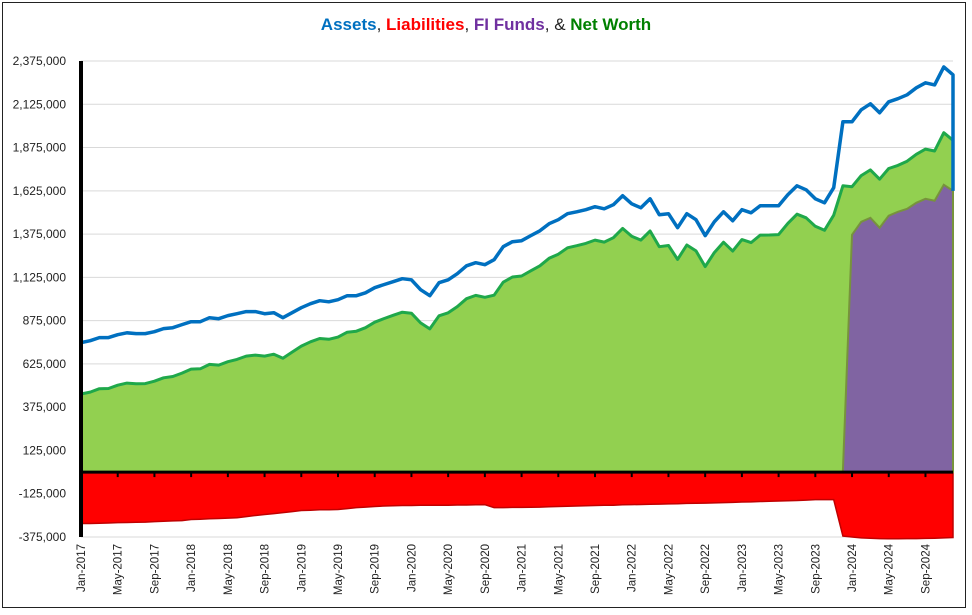 The image size is (972, 615). What do you see at coordinates (611, 24) in the screenshot?
I see `title-net-worth: Net Worth` at bounding box center [611, 24].